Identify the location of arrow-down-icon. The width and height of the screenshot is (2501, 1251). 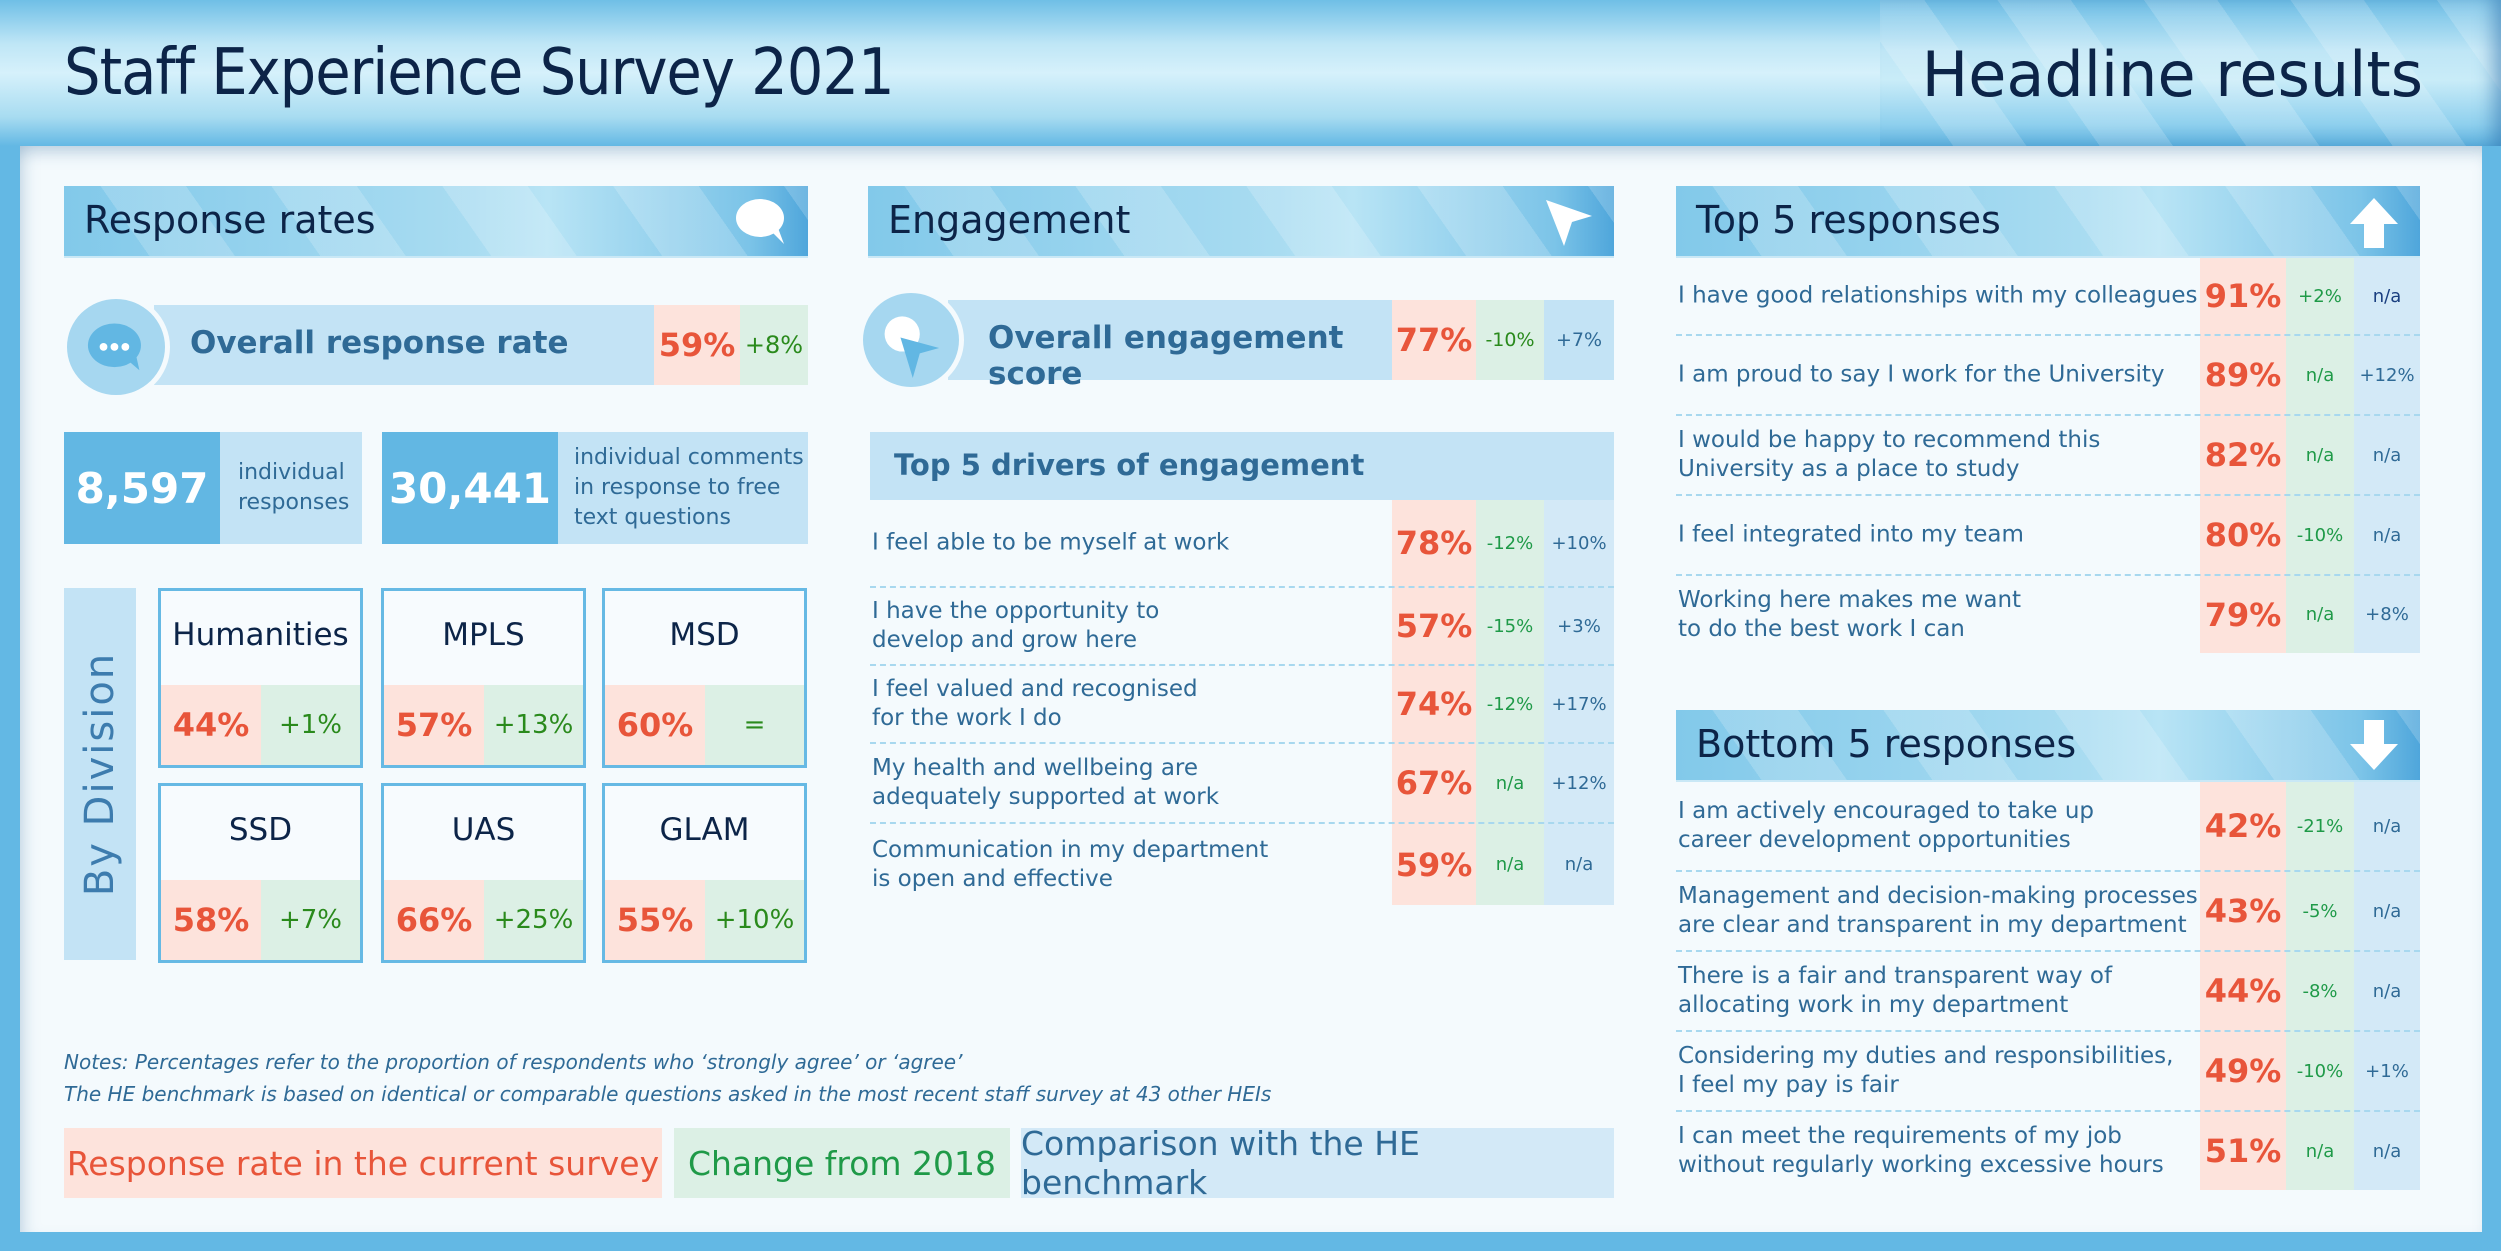
(2374, 745).